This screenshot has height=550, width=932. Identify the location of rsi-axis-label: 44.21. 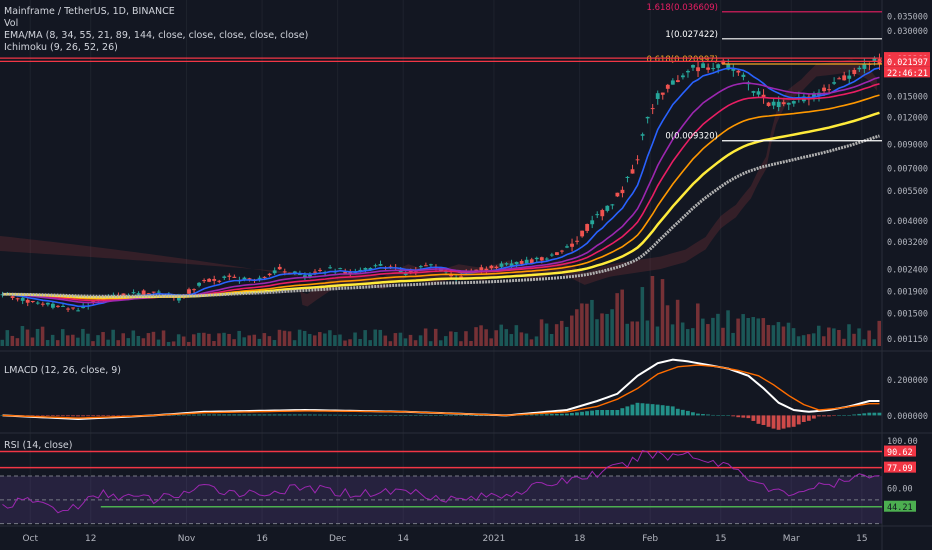
(900, 508).